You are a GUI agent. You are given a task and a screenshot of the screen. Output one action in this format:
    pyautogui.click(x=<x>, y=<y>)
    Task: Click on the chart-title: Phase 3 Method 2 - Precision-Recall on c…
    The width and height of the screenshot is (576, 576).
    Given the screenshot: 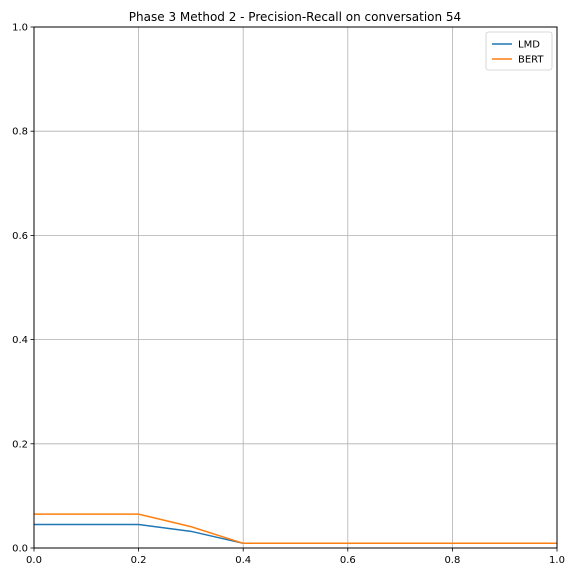 What is the action you would take?
    pyautogui.click(x=295, y=17)
    